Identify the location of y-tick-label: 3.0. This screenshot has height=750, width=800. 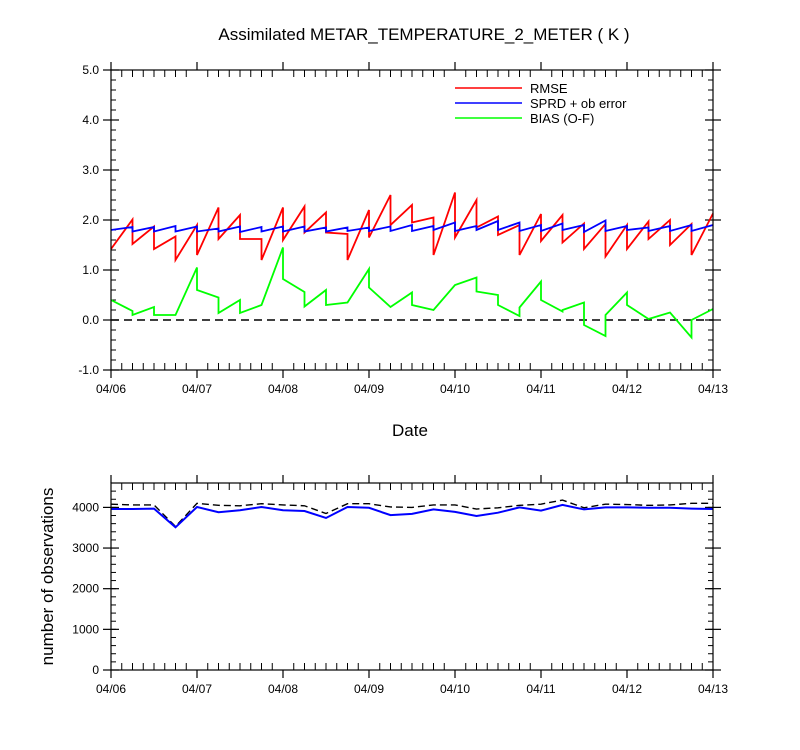
(90, 170).